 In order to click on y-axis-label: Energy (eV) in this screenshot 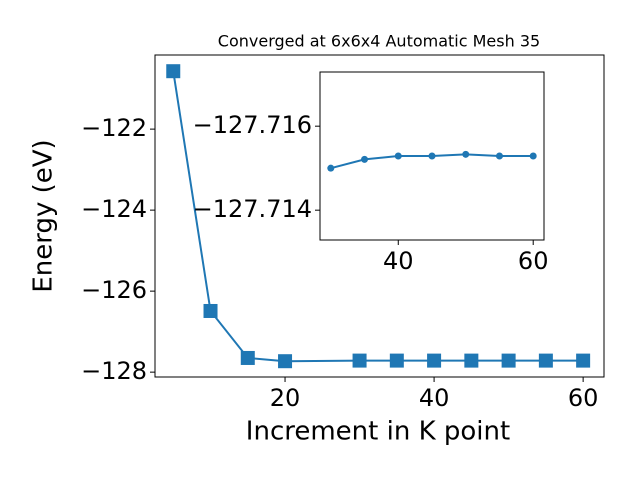, I will do `click(44, 215)`.